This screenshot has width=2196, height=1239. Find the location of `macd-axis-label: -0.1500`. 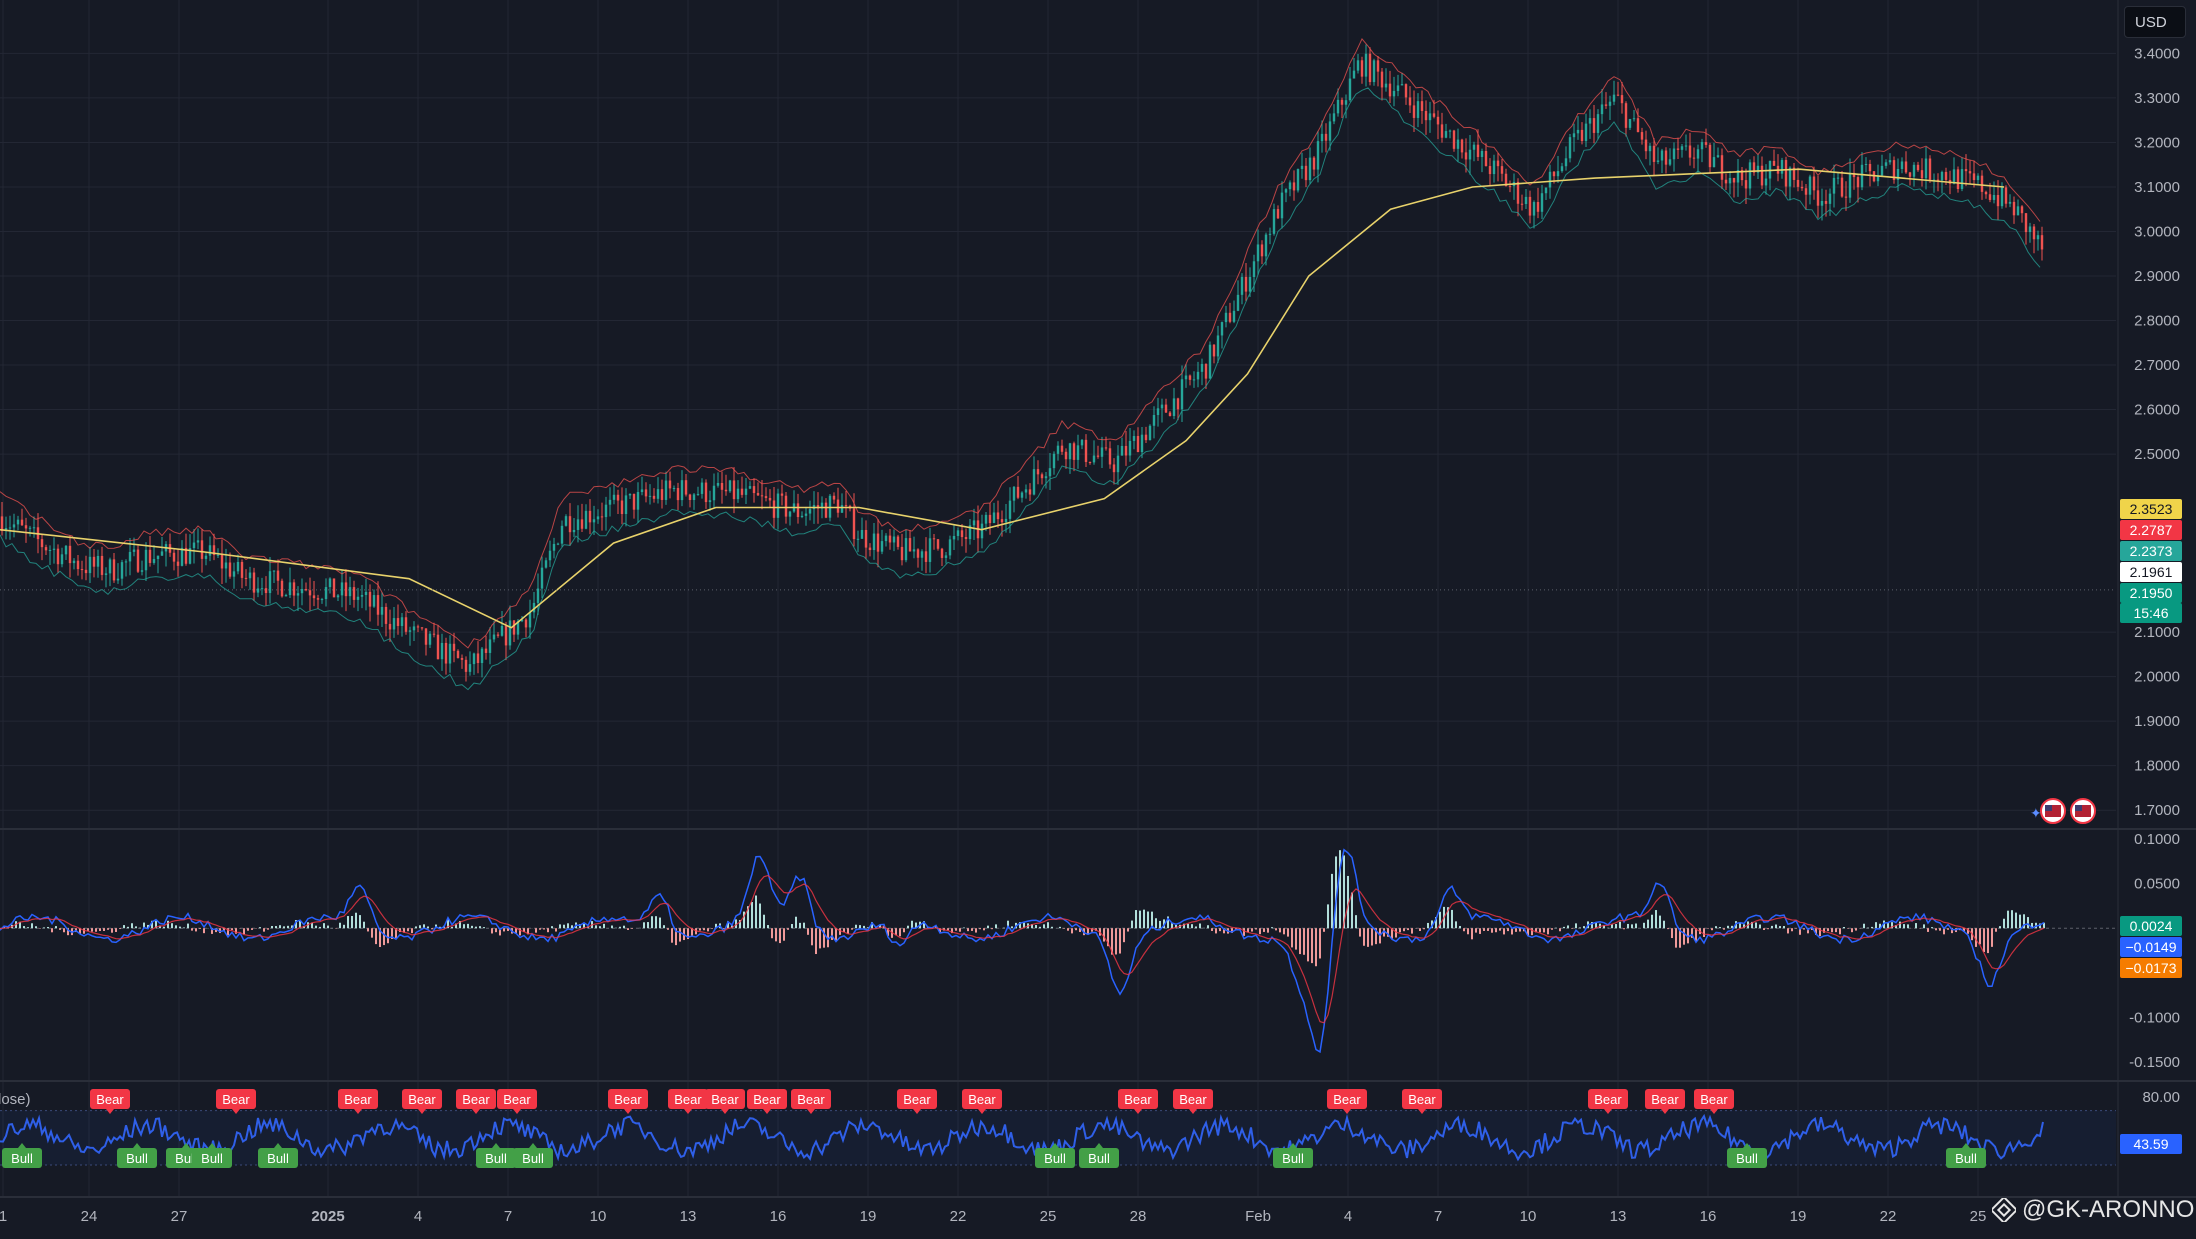

macd-axis-label: -0.1500 is located at coordinates (2154, 1062).